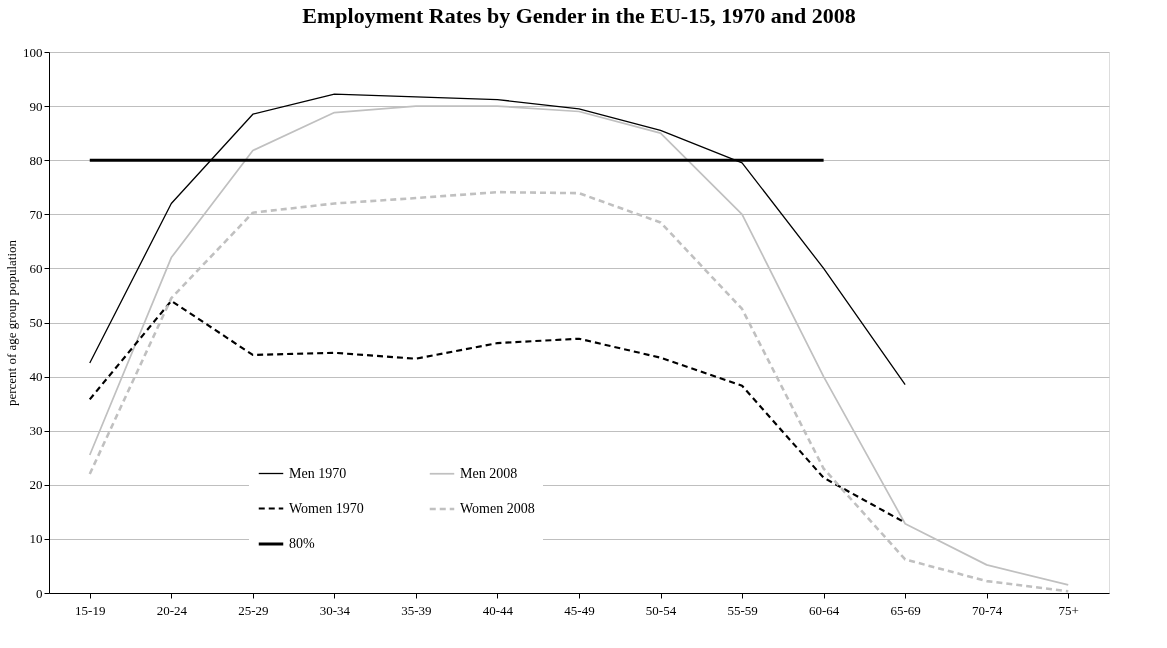 The image size is (1167, 648). What do you see at coordinates (318, 473) in the screenshot?
I see `legend-label: Men 1970` at bounding box center [318, 473].